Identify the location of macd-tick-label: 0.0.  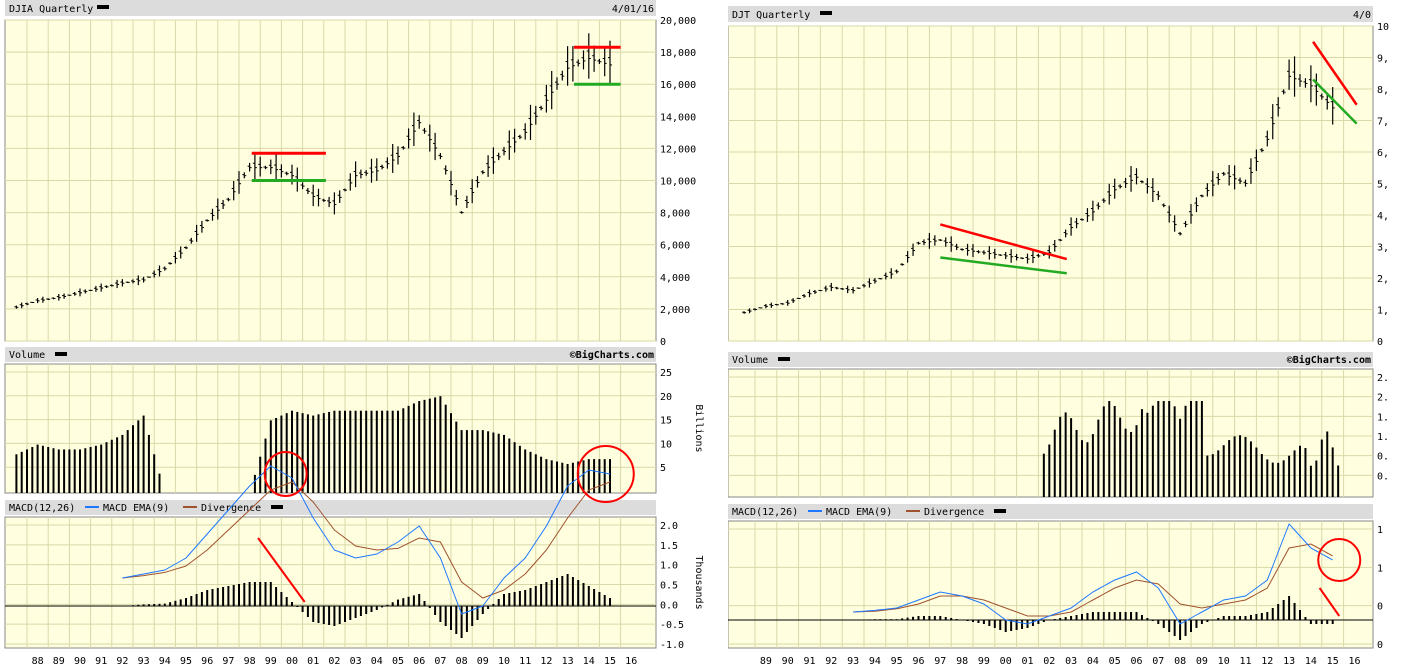
(669, 605).